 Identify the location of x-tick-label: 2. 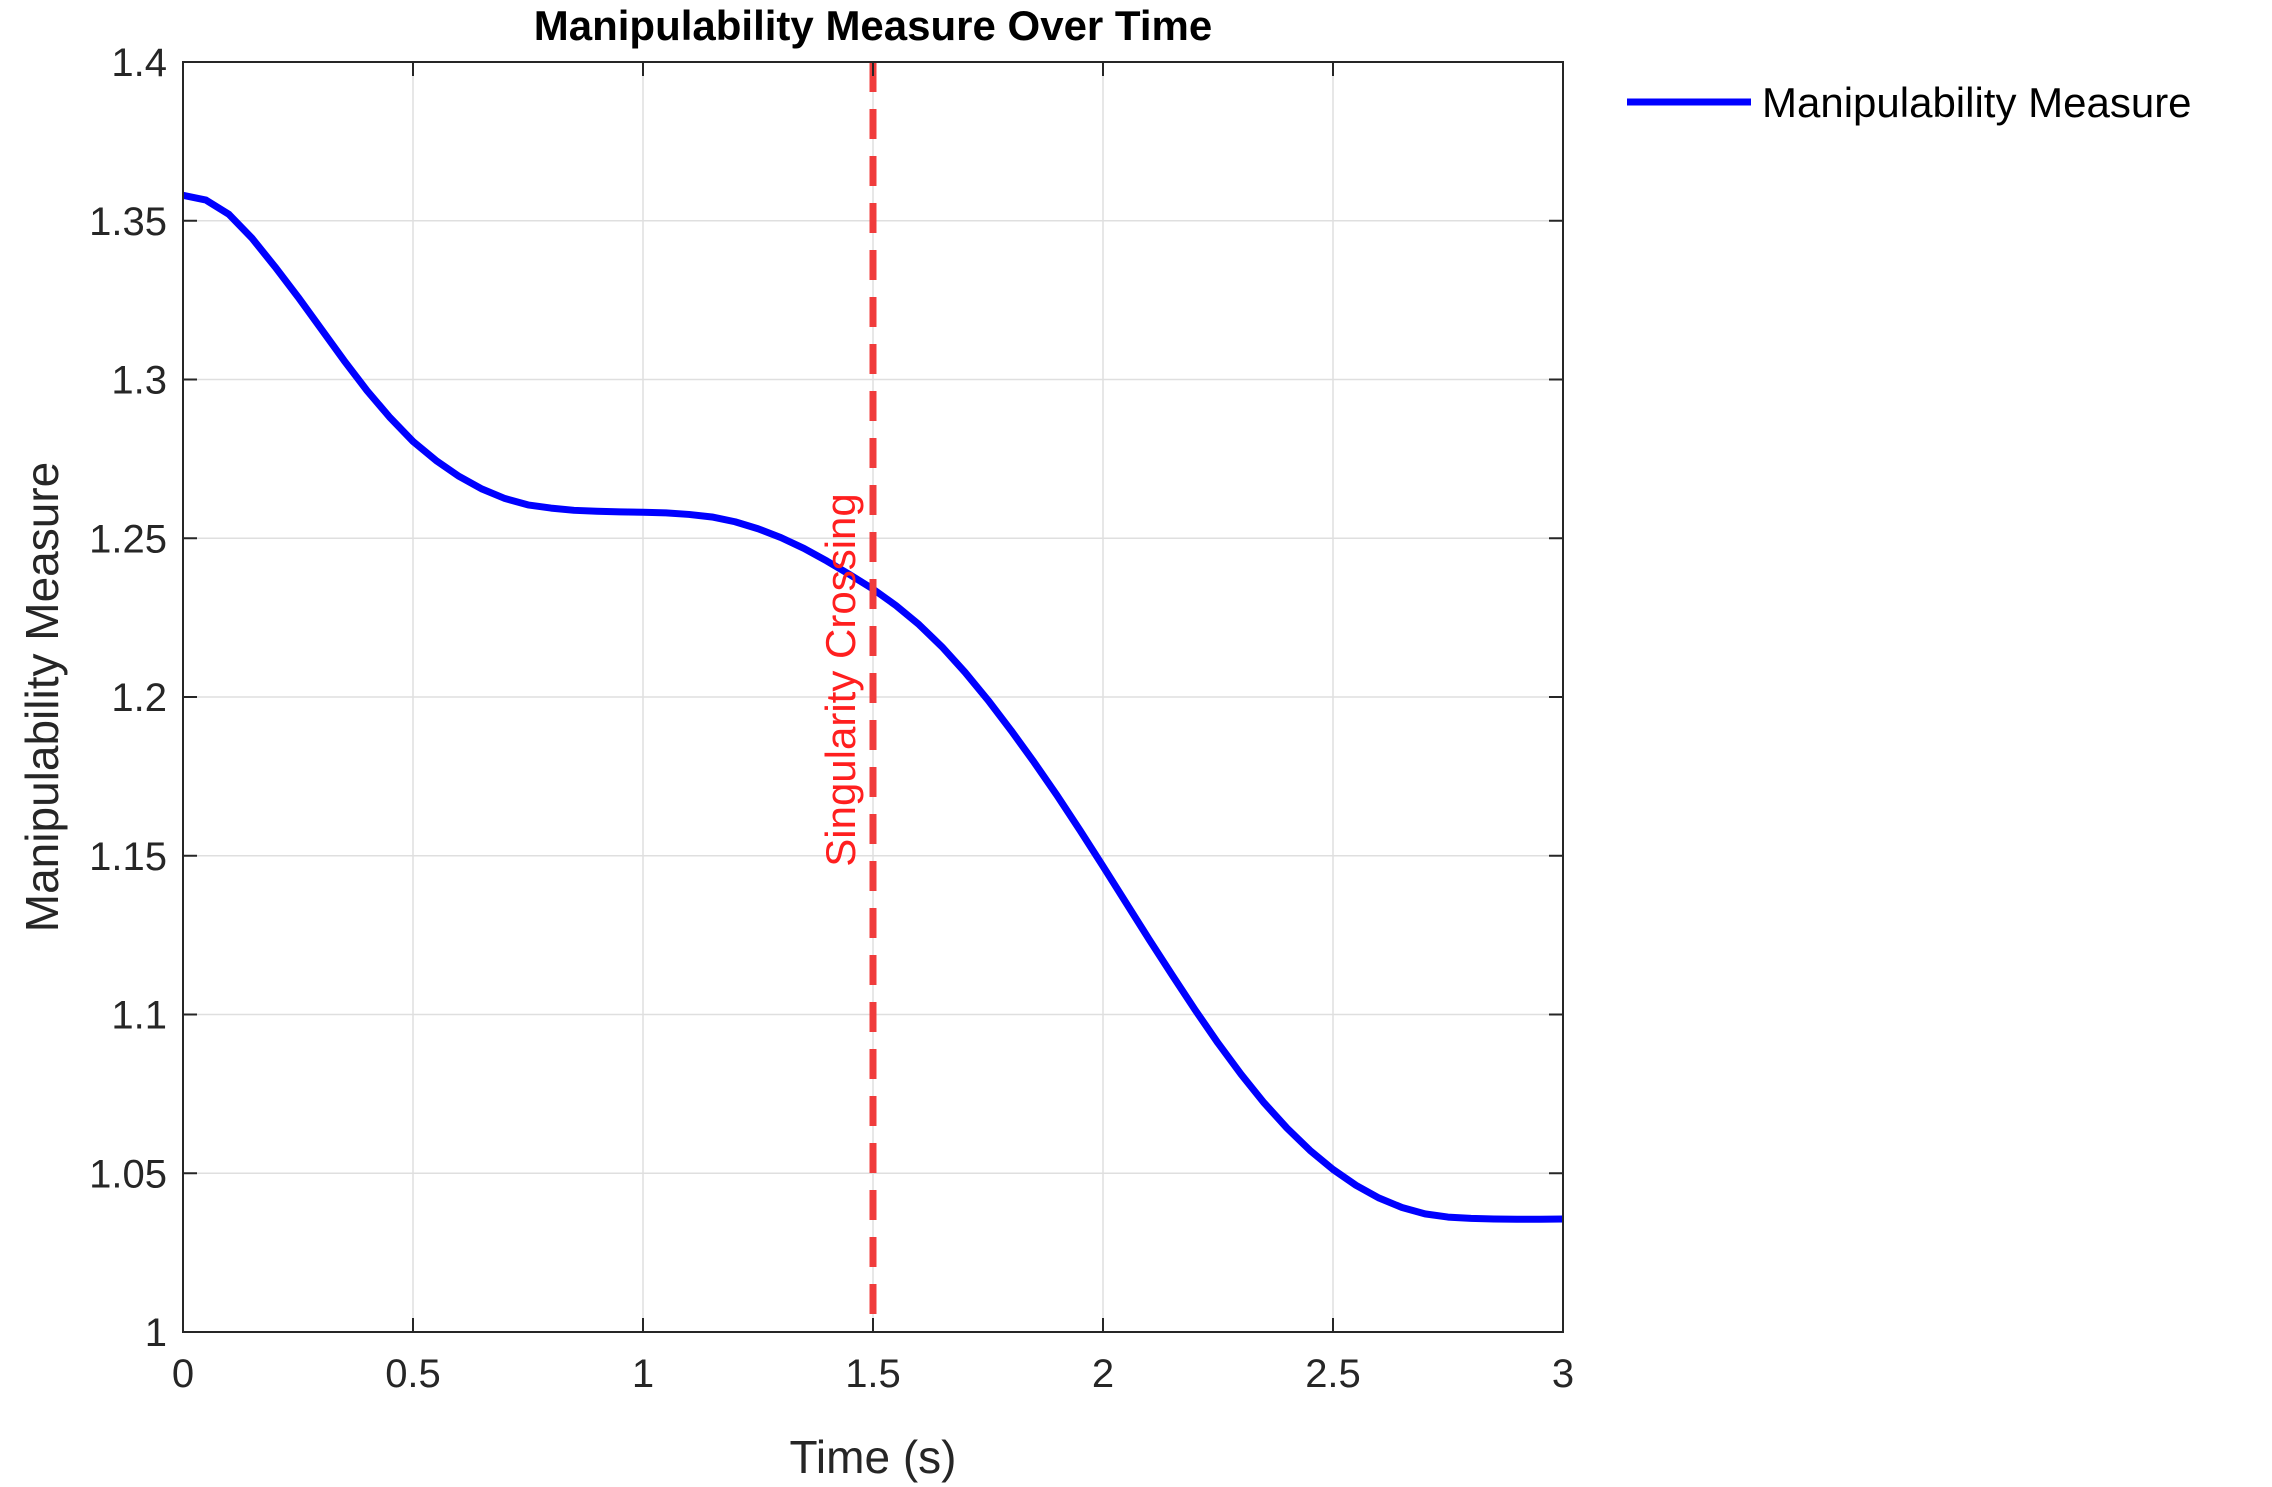
(1103, 1374).